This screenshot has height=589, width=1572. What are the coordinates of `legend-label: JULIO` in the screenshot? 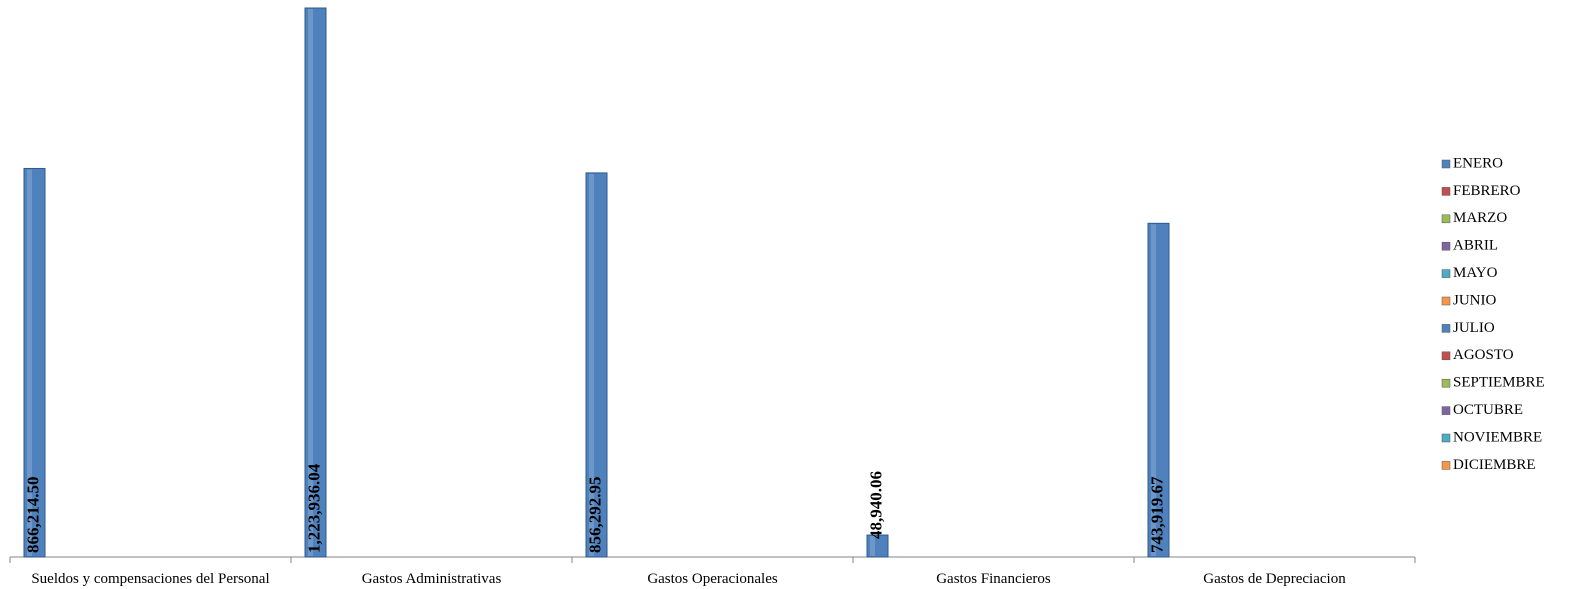 It's located at (1474, 328).